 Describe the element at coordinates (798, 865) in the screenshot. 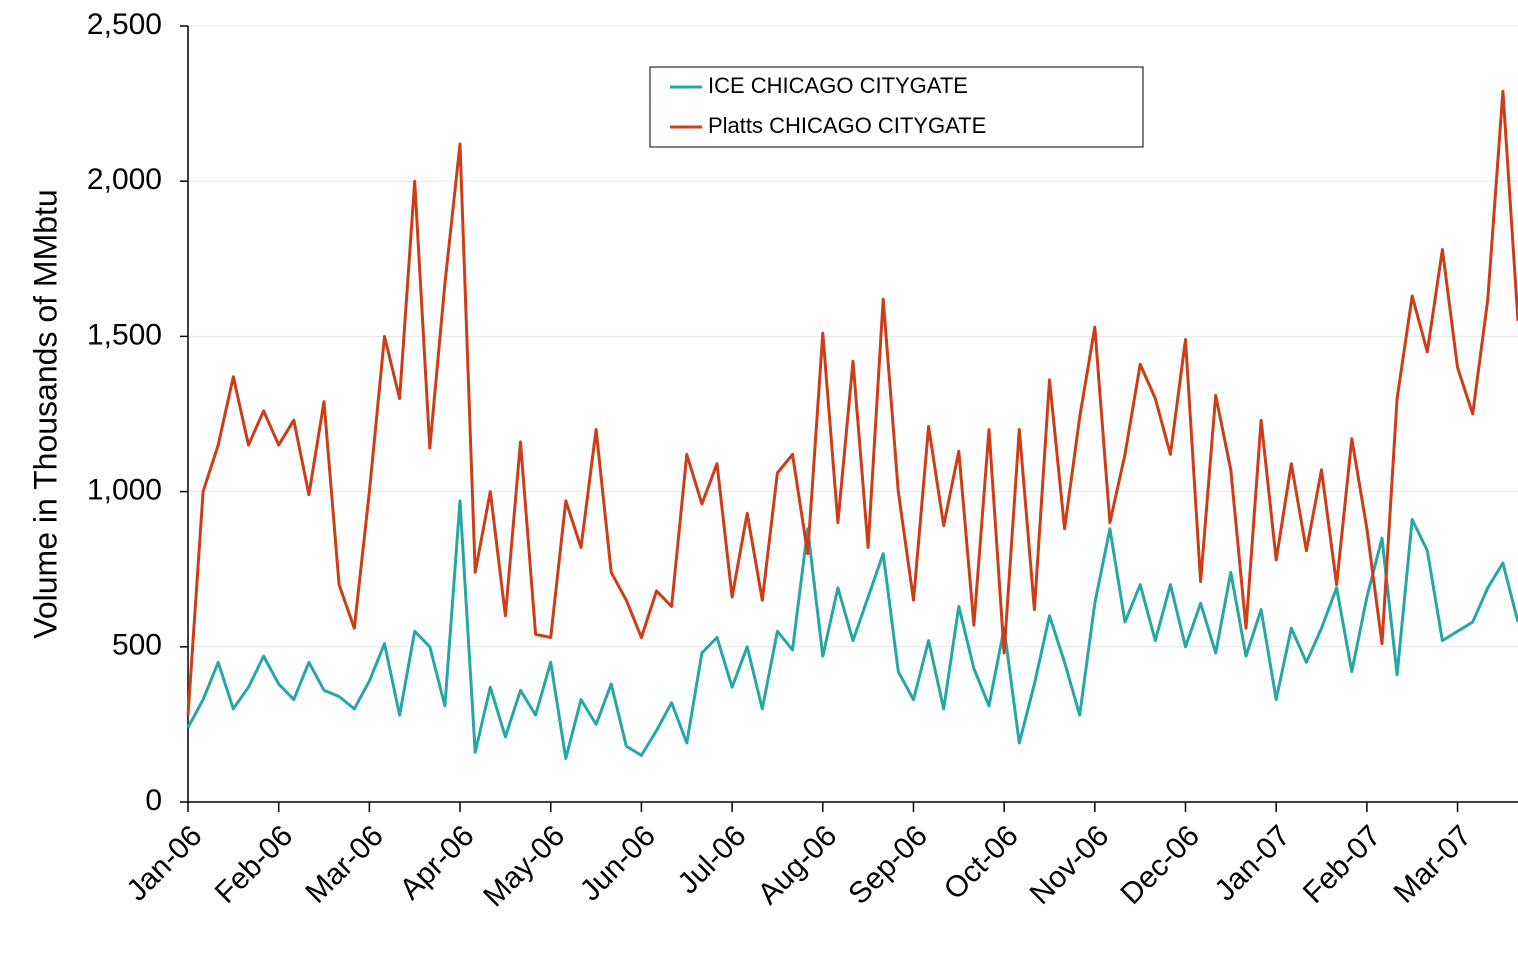

I see `x-tick-label: Aug-06` at that location.